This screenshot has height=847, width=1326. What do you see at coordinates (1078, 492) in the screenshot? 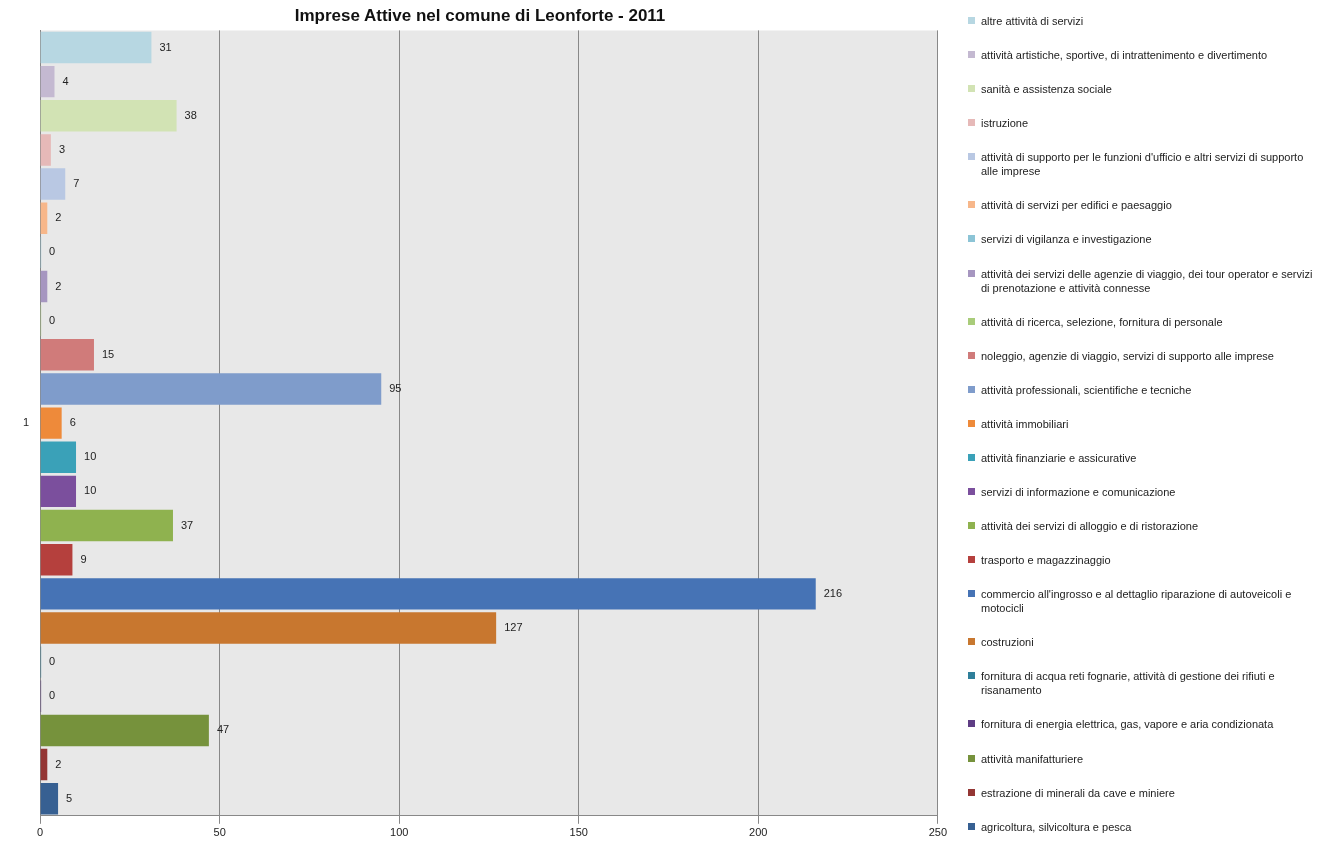
I see `legend-label: servizi di informazione e comunicazione` at bounding box center [1078, 492].